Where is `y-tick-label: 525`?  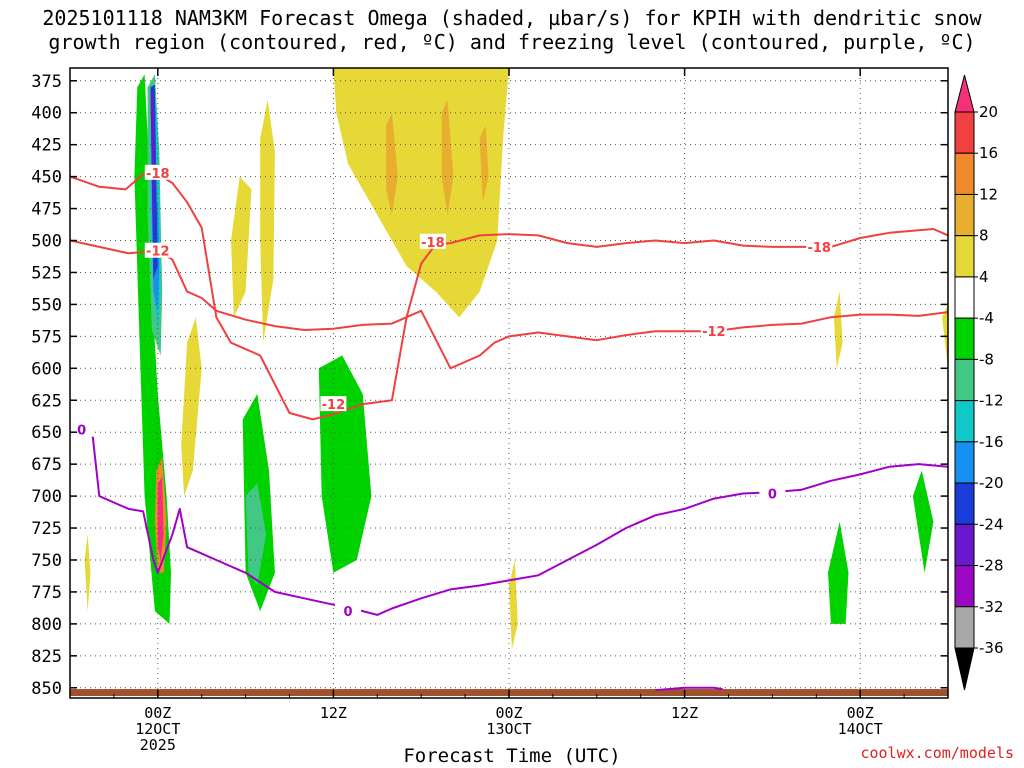
y-tick-label: 525 is located at coordinates (46, 273).